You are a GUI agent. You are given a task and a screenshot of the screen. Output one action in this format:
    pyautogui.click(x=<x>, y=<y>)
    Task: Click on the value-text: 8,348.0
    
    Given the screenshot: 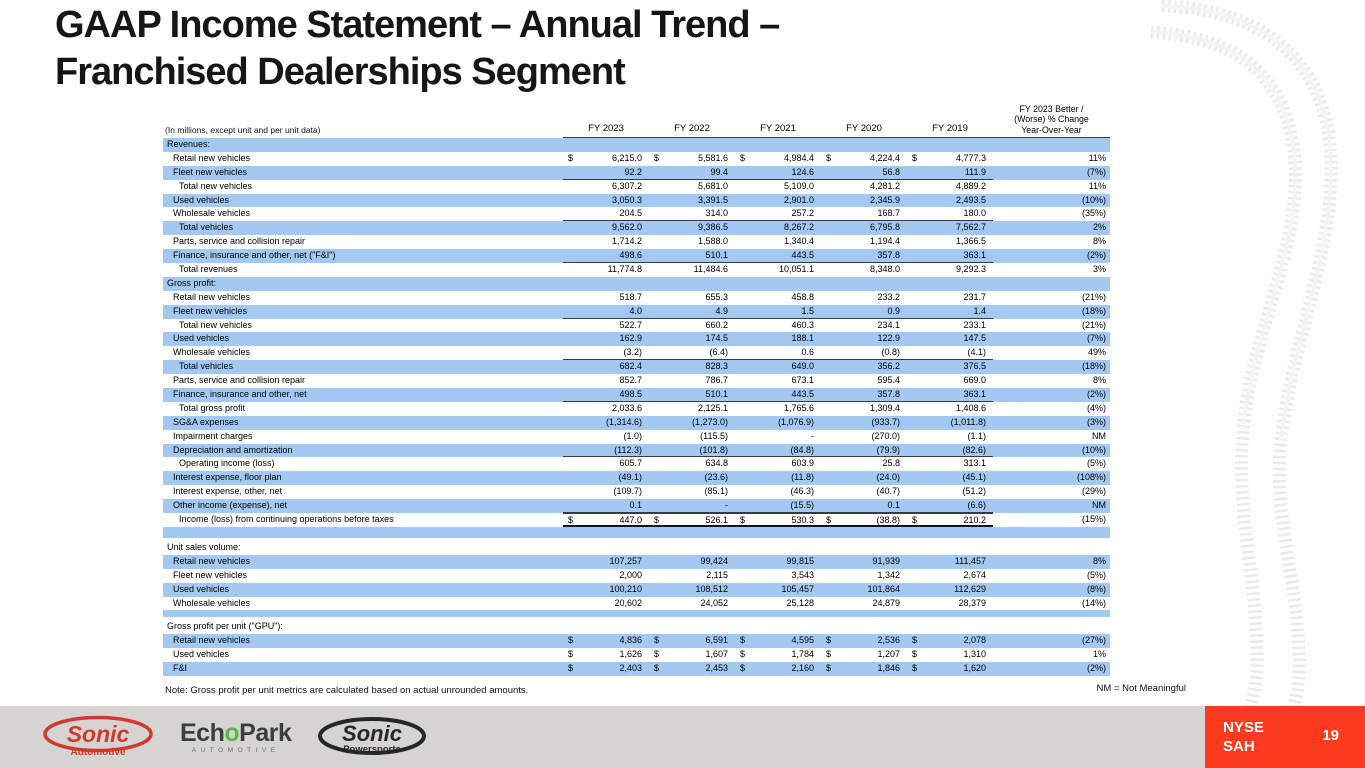 What is the action you would take?
    pyautogui.click(x=884, y=269)
    